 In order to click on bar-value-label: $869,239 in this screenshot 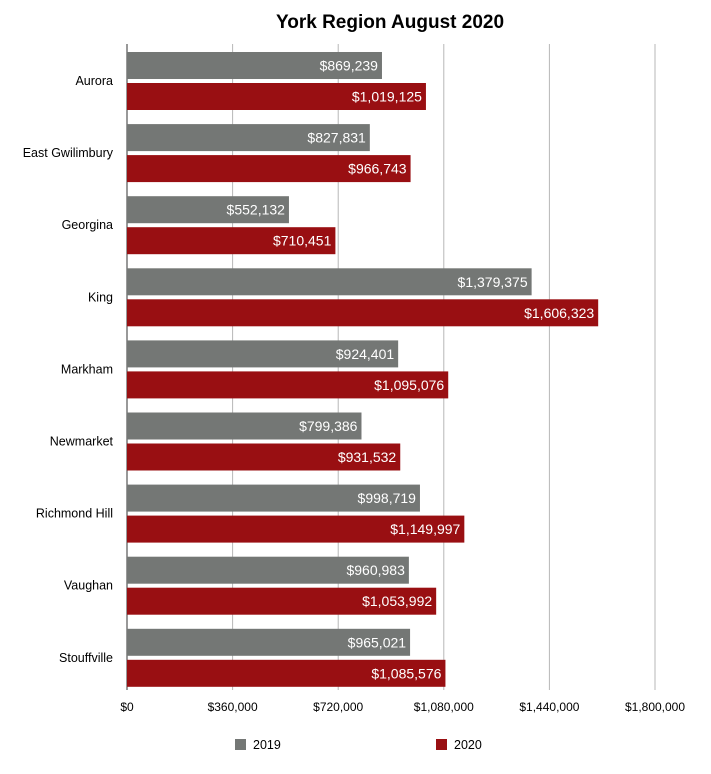, I will do `click(349, 66)`.